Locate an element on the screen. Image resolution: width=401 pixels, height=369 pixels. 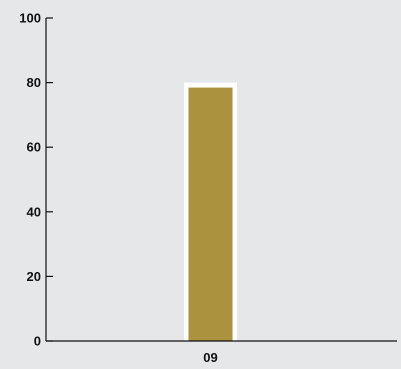
y-tick-label: 20 is located at coordinates (34, 276).